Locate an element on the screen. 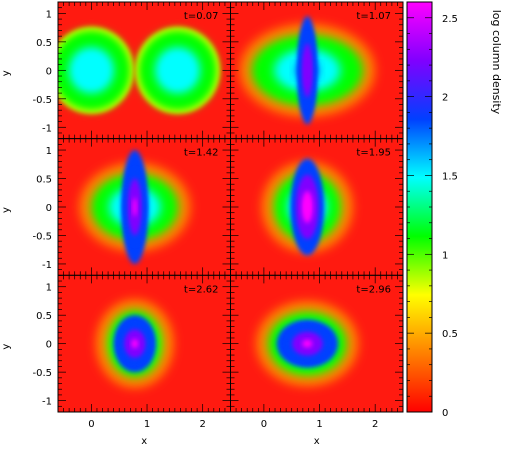 Image resolution: width=510 pixels, height=452 pixels. time-label: t=1.42 is located at coordinates (201, 153).